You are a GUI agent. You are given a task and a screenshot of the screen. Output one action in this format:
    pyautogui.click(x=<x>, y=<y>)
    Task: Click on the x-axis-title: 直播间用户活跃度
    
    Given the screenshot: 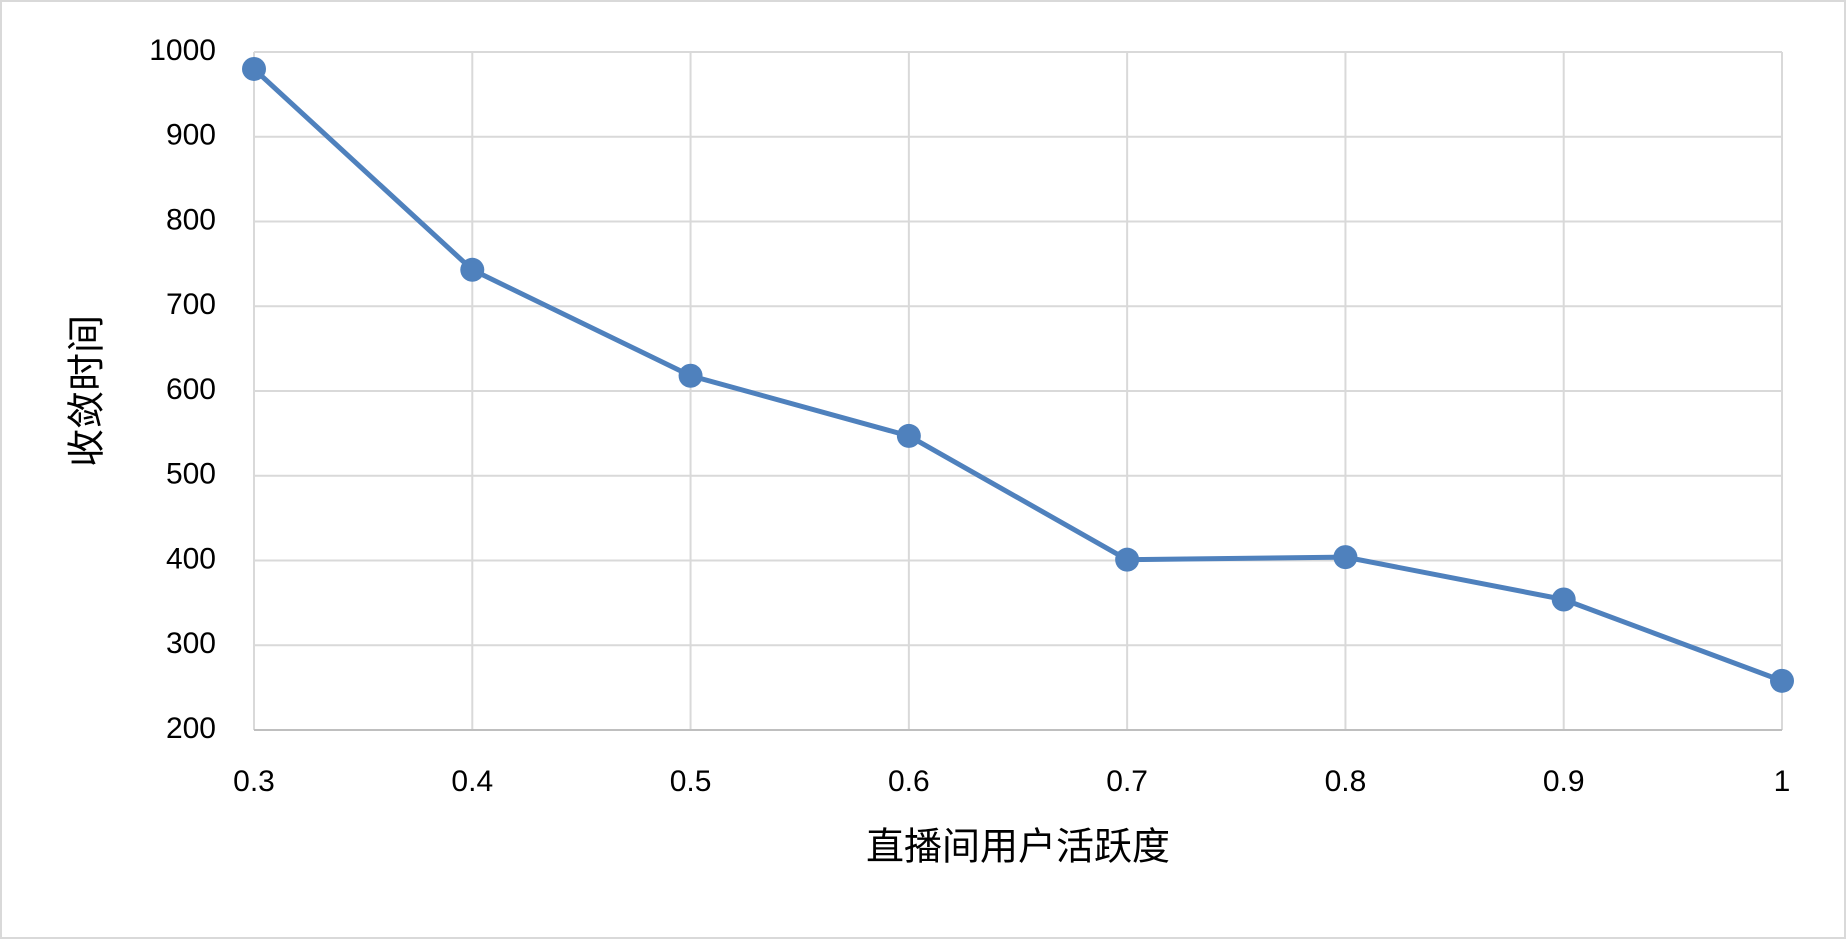 What is the action you would take?
    pyautogui.click(x=1018, y=847)
    